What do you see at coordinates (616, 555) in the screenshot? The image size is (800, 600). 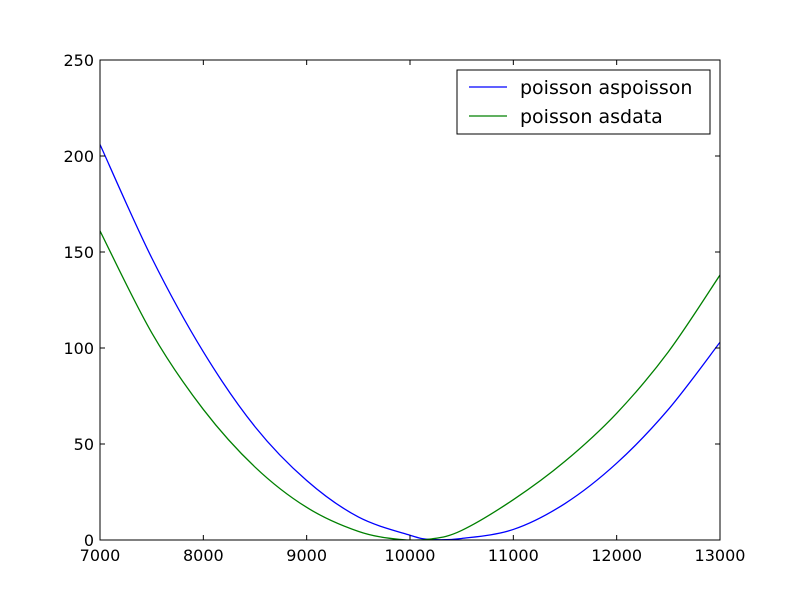 I see `x-tick-label: 12000` at bounding box center [616, 555].